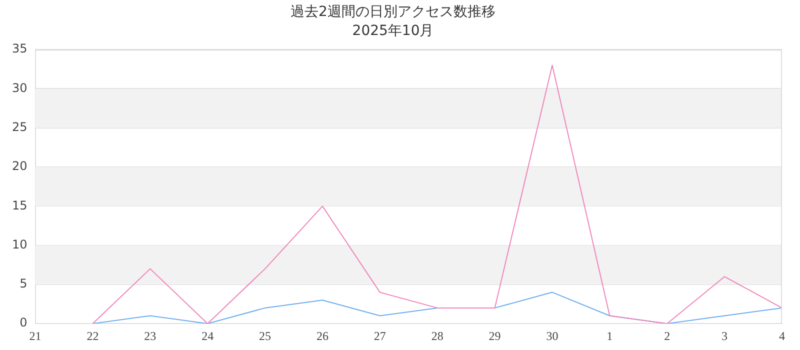 Image resolution: width=800 pixels, height=350 pixels. Describe the element at coordinates (92, 335) in the screenshot. I see `x-tick-label: 22` at that location.